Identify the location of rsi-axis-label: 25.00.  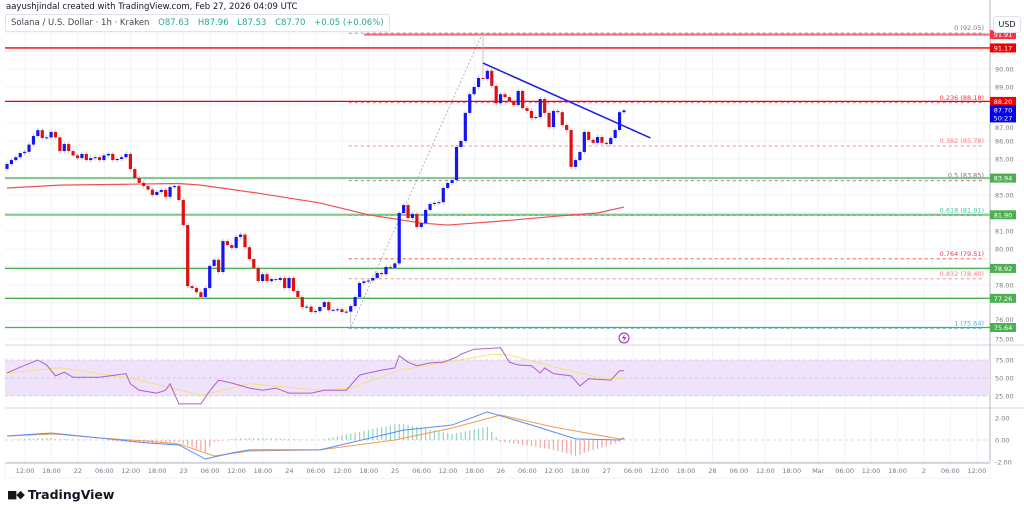
(1004, 397).